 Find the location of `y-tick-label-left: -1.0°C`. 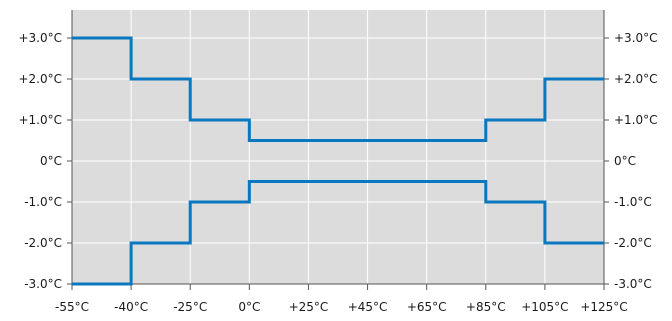

y-tick-label-left: -1.0°C is located at coordinates (43, 202).